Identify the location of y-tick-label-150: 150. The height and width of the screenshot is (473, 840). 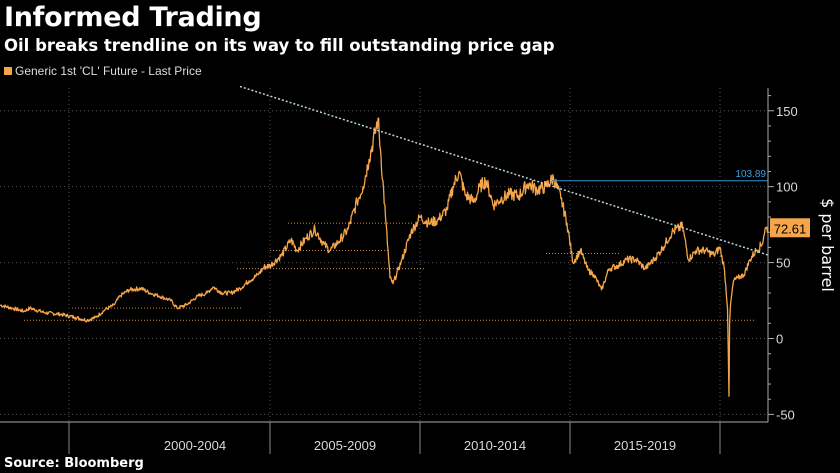
(787, 111).